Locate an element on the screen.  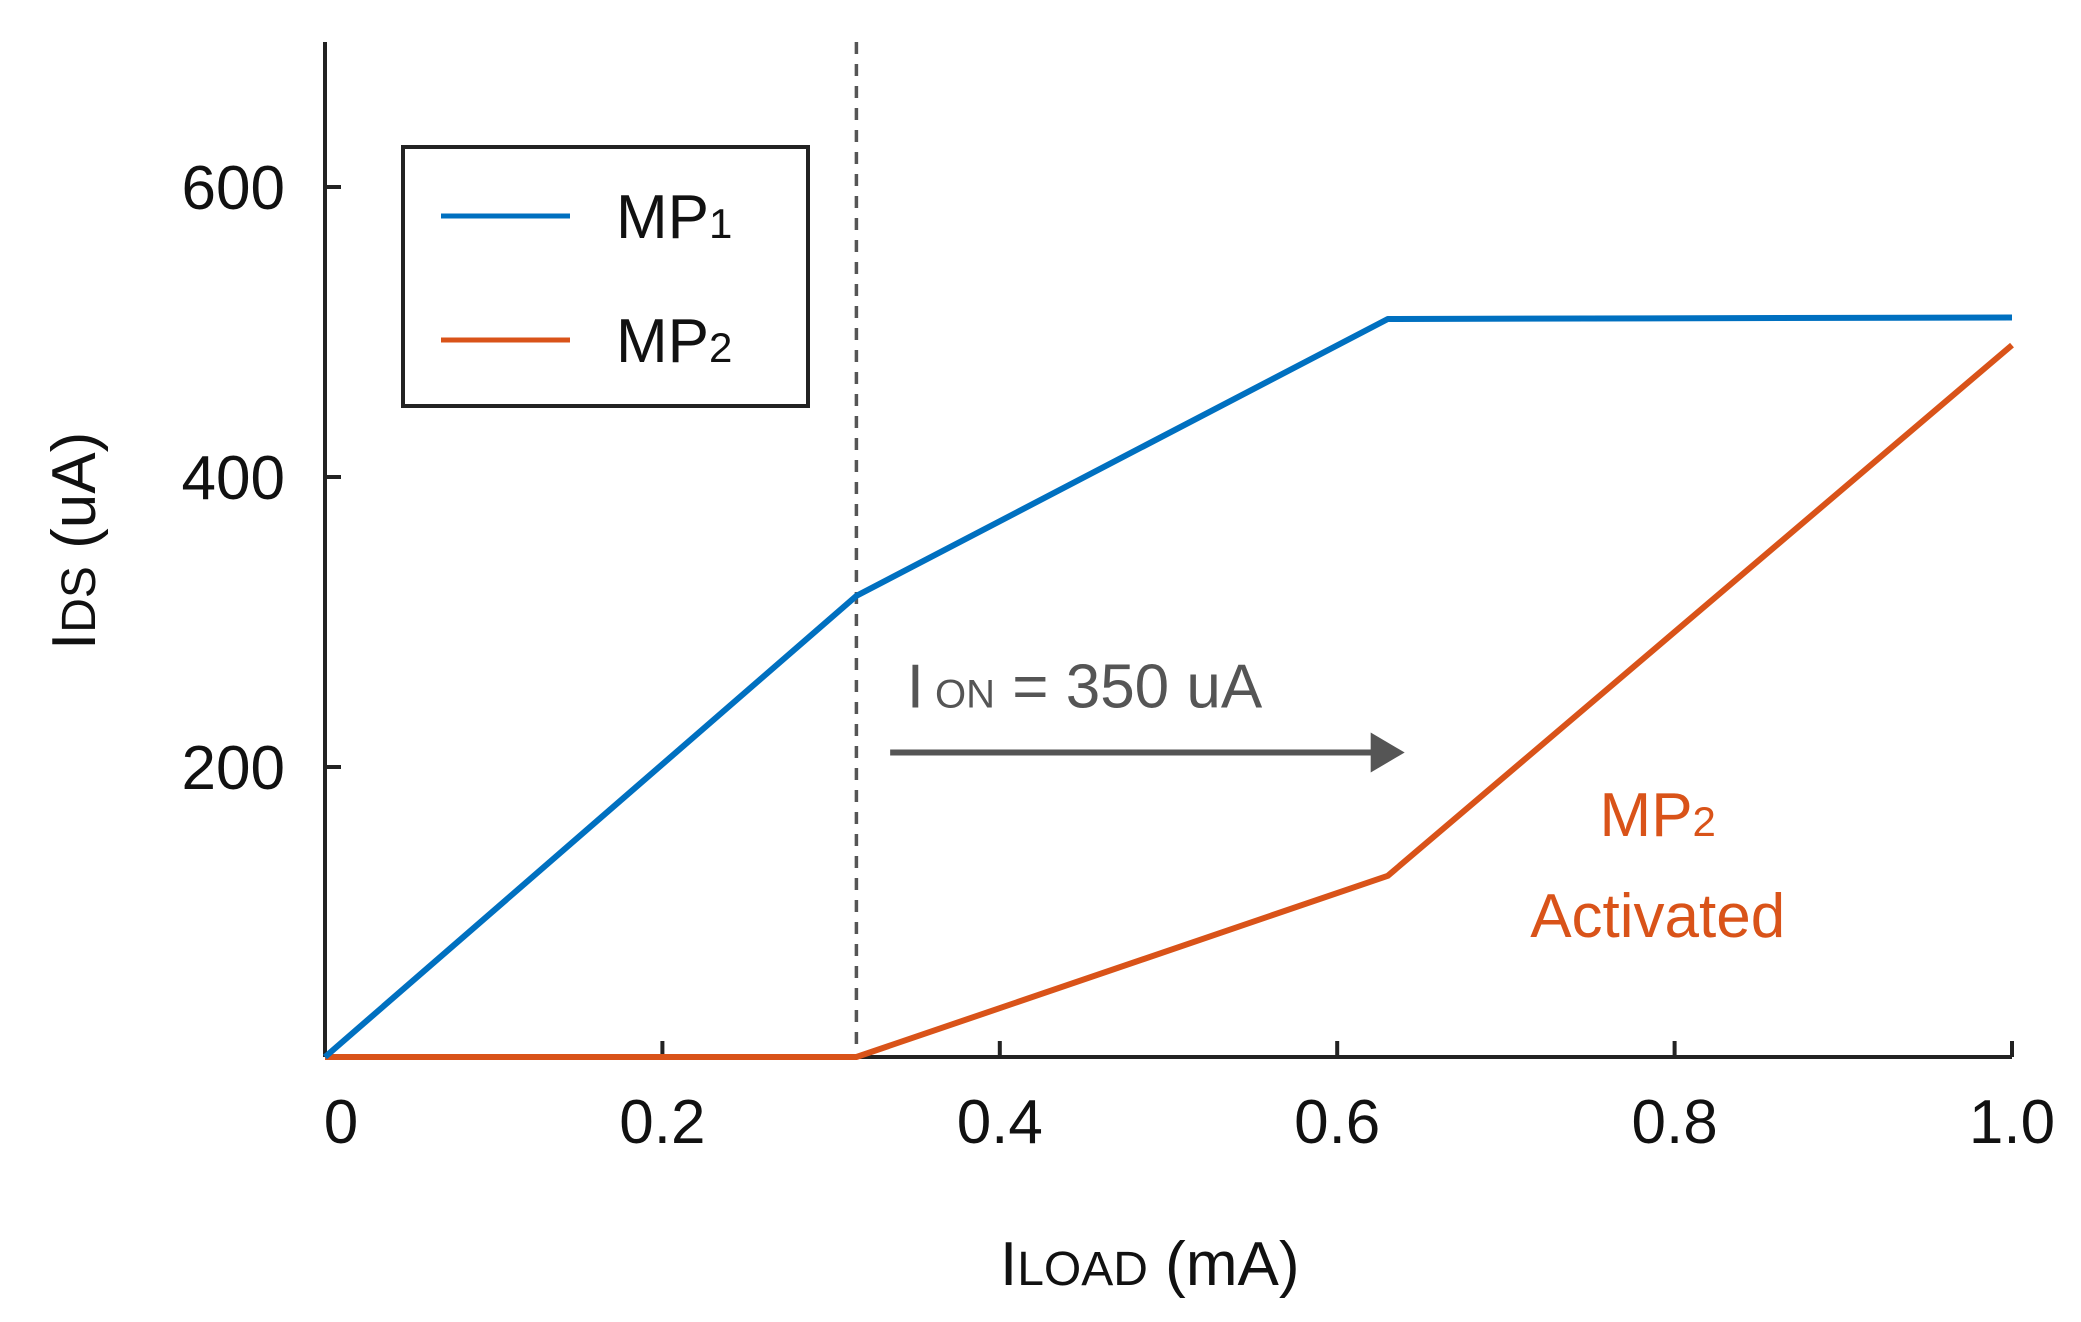
x-axis-label-unit: (mA) is located at coordinates (1224, 1264).